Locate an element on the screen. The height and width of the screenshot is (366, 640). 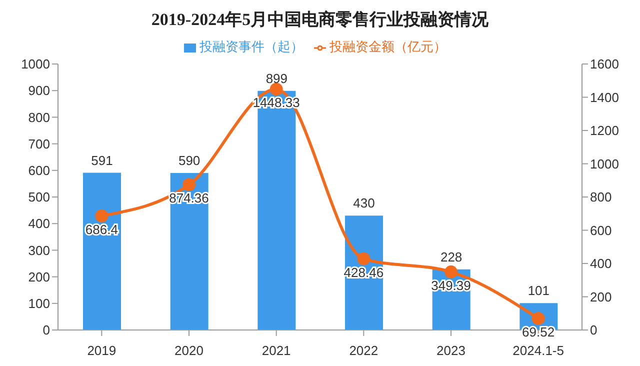
x-tick-label: 2023 is located at coordinates (451, 350).